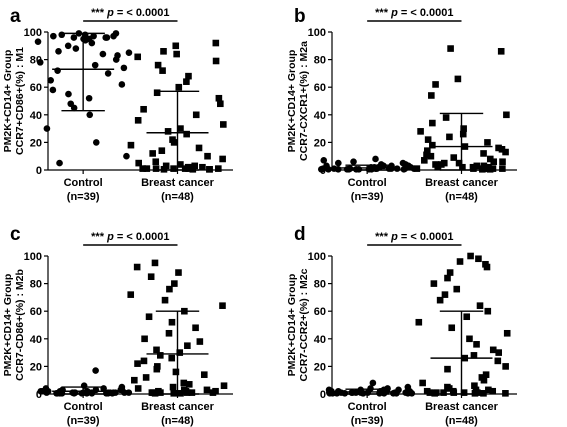  Describe the element at coordinates (20, 101) in the screenshot. I see `y-axis-label: CCR7+CD86+(%) : M1` at that location.